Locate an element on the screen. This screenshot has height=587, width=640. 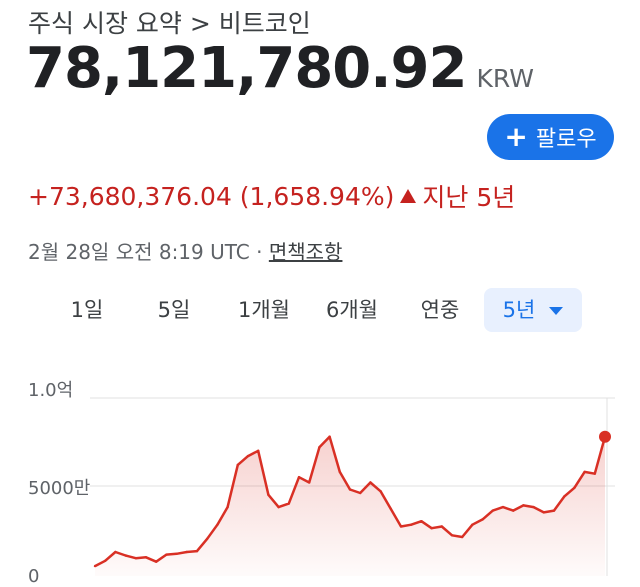
disclaimer-link: 면책조항 is located at coordinates (305, 252).